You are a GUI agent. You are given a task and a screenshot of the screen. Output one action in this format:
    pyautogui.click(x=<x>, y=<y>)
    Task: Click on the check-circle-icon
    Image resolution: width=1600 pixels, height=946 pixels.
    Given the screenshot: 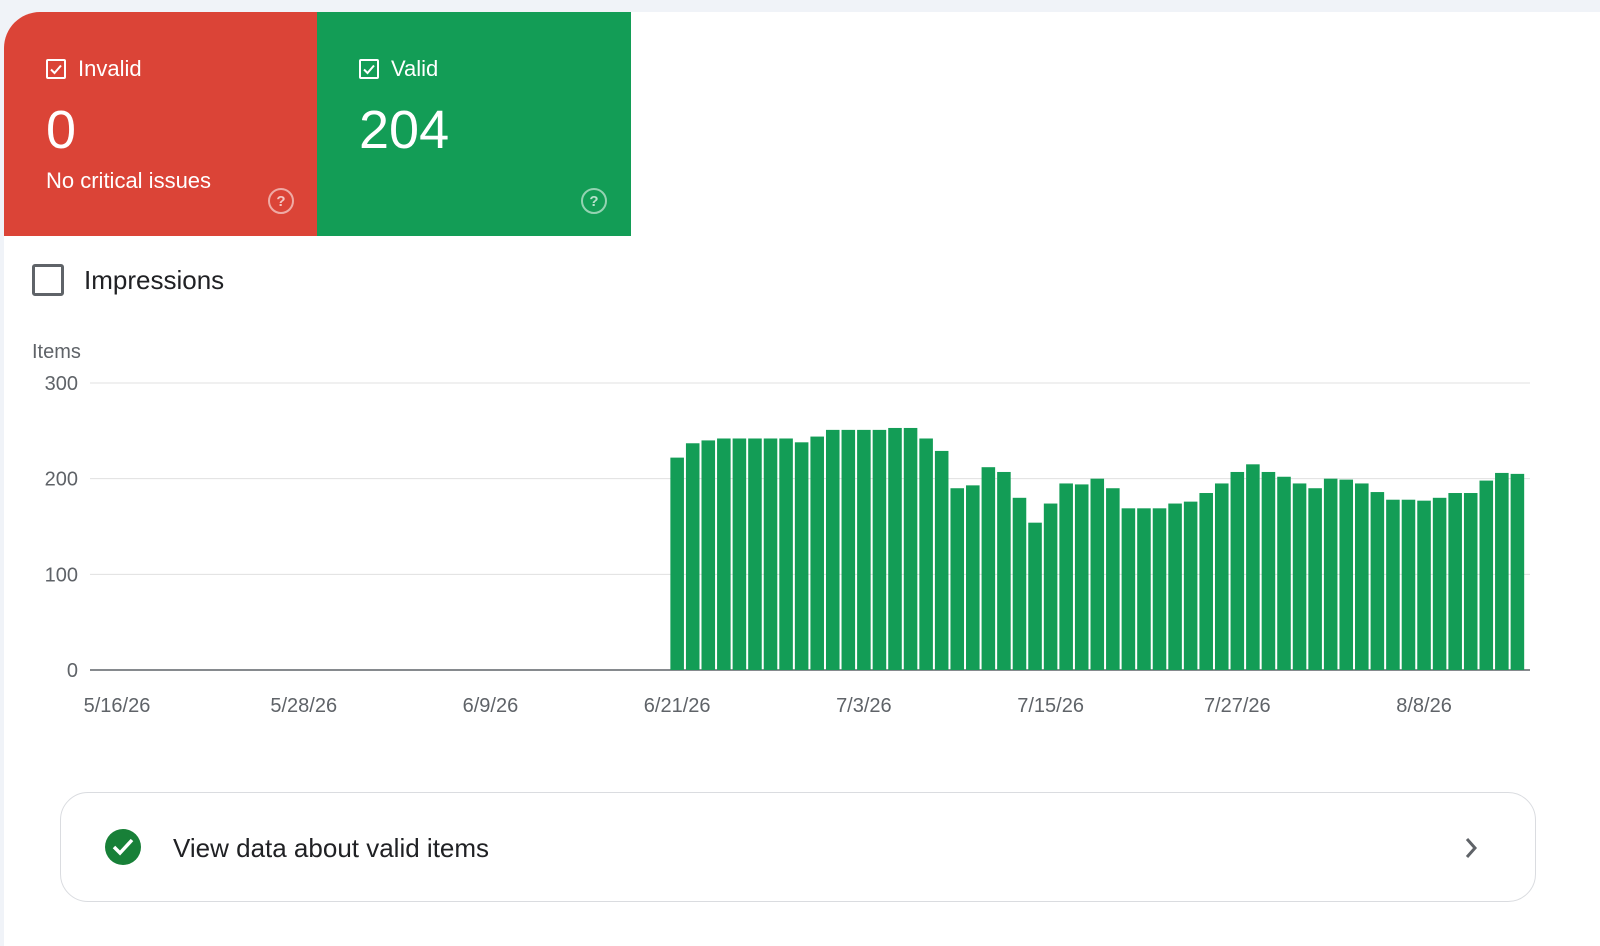 What is the action you would take?
    pyautogui.click(x=123, y=847)
    